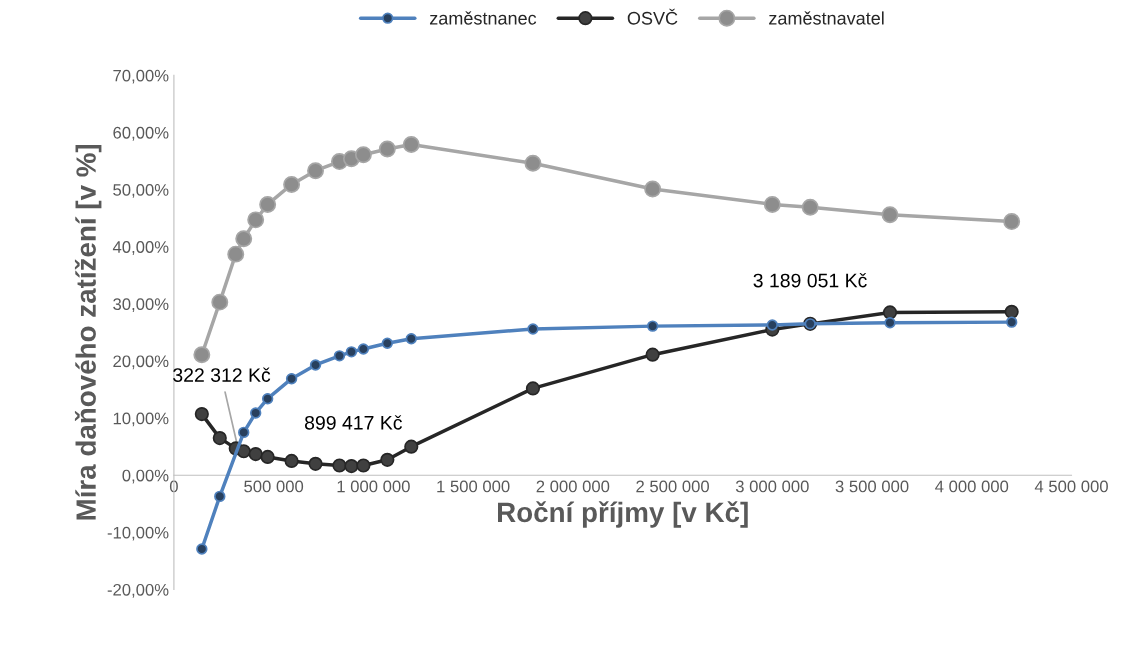 The image size is (1122, 655). Describe the element at coordinates (140, 248) in the screenshot. I see `y-tick-label: 40,00%` at that location.